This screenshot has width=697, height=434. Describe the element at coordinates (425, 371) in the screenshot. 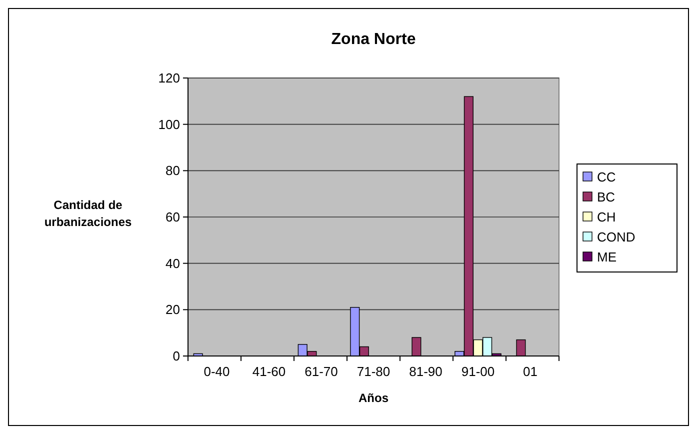

I see `x-tick-label: 81-90` at that location.